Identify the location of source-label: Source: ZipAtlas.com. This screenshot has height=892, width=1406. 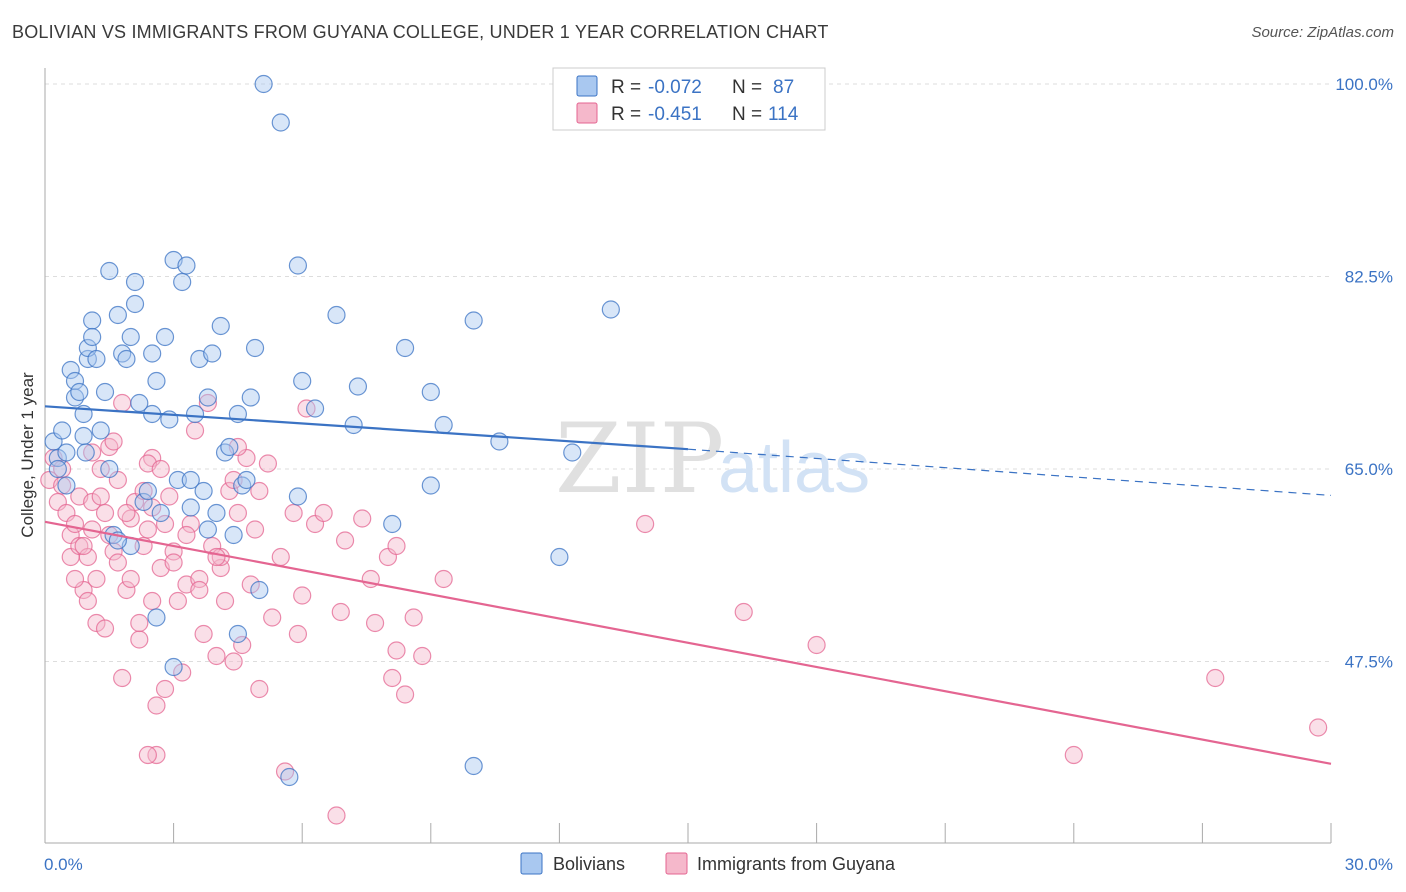
(1322, 32).